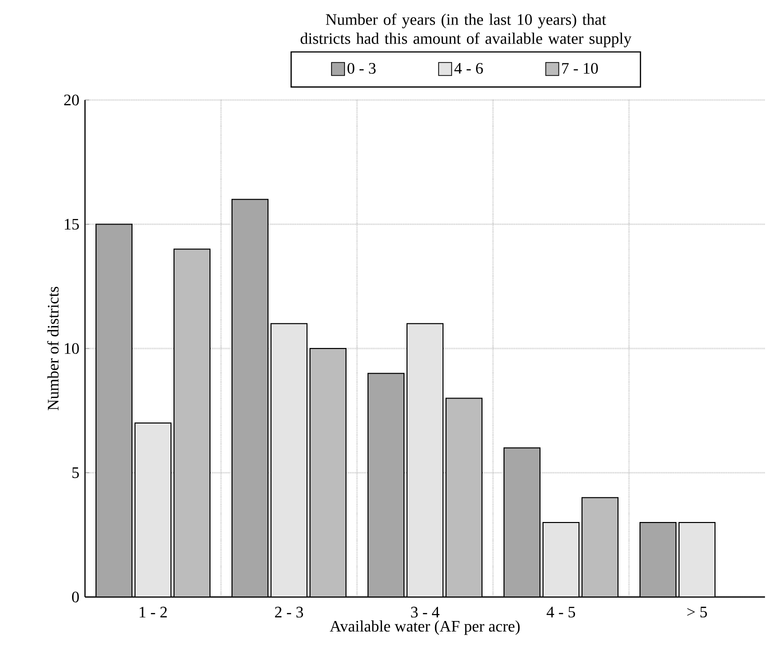 Image resolution: width=766 pixels, height=671 pixels. Describe the element at coordinates (362, 68) in the screenshot. I see `legend-label: 0 - 3` at that location.